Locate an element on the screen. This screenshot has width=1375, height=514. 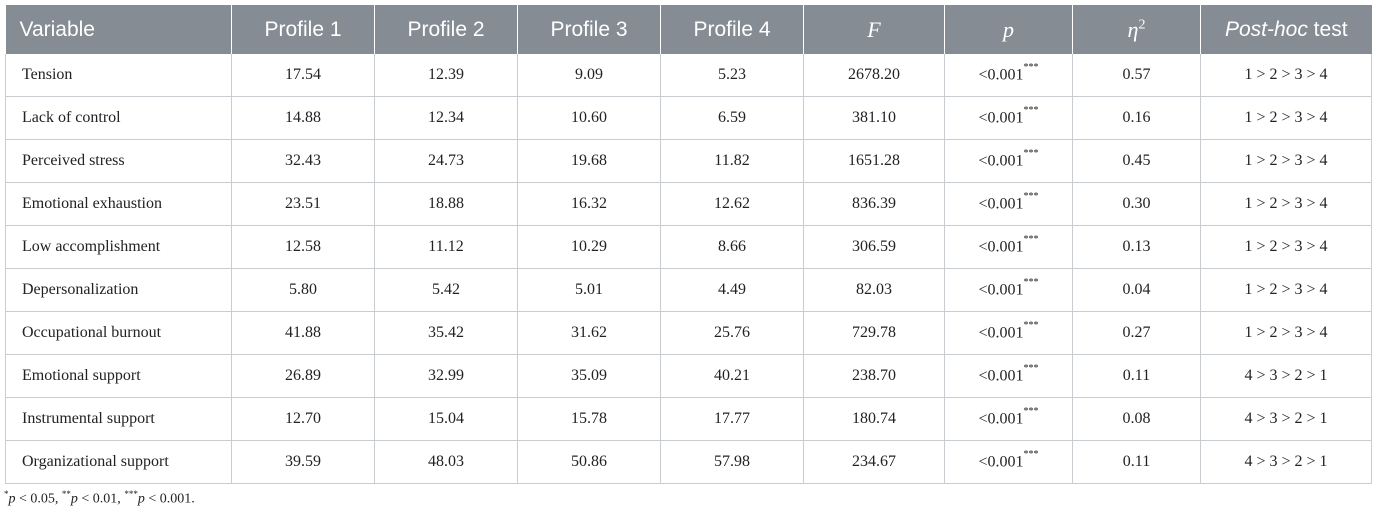
cell-eta-squared: 0.08 is located at coordinates (1136, 419).